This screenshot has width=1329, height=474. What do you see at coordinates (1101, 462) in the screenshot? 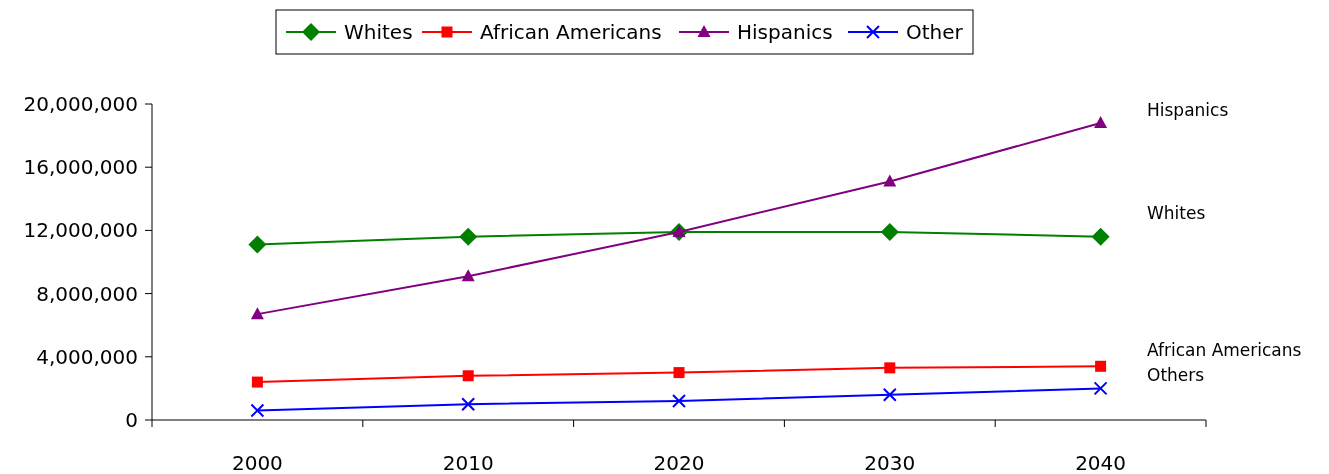
I see `x-tick-label: 2040` at bounding box center [1101, 462].